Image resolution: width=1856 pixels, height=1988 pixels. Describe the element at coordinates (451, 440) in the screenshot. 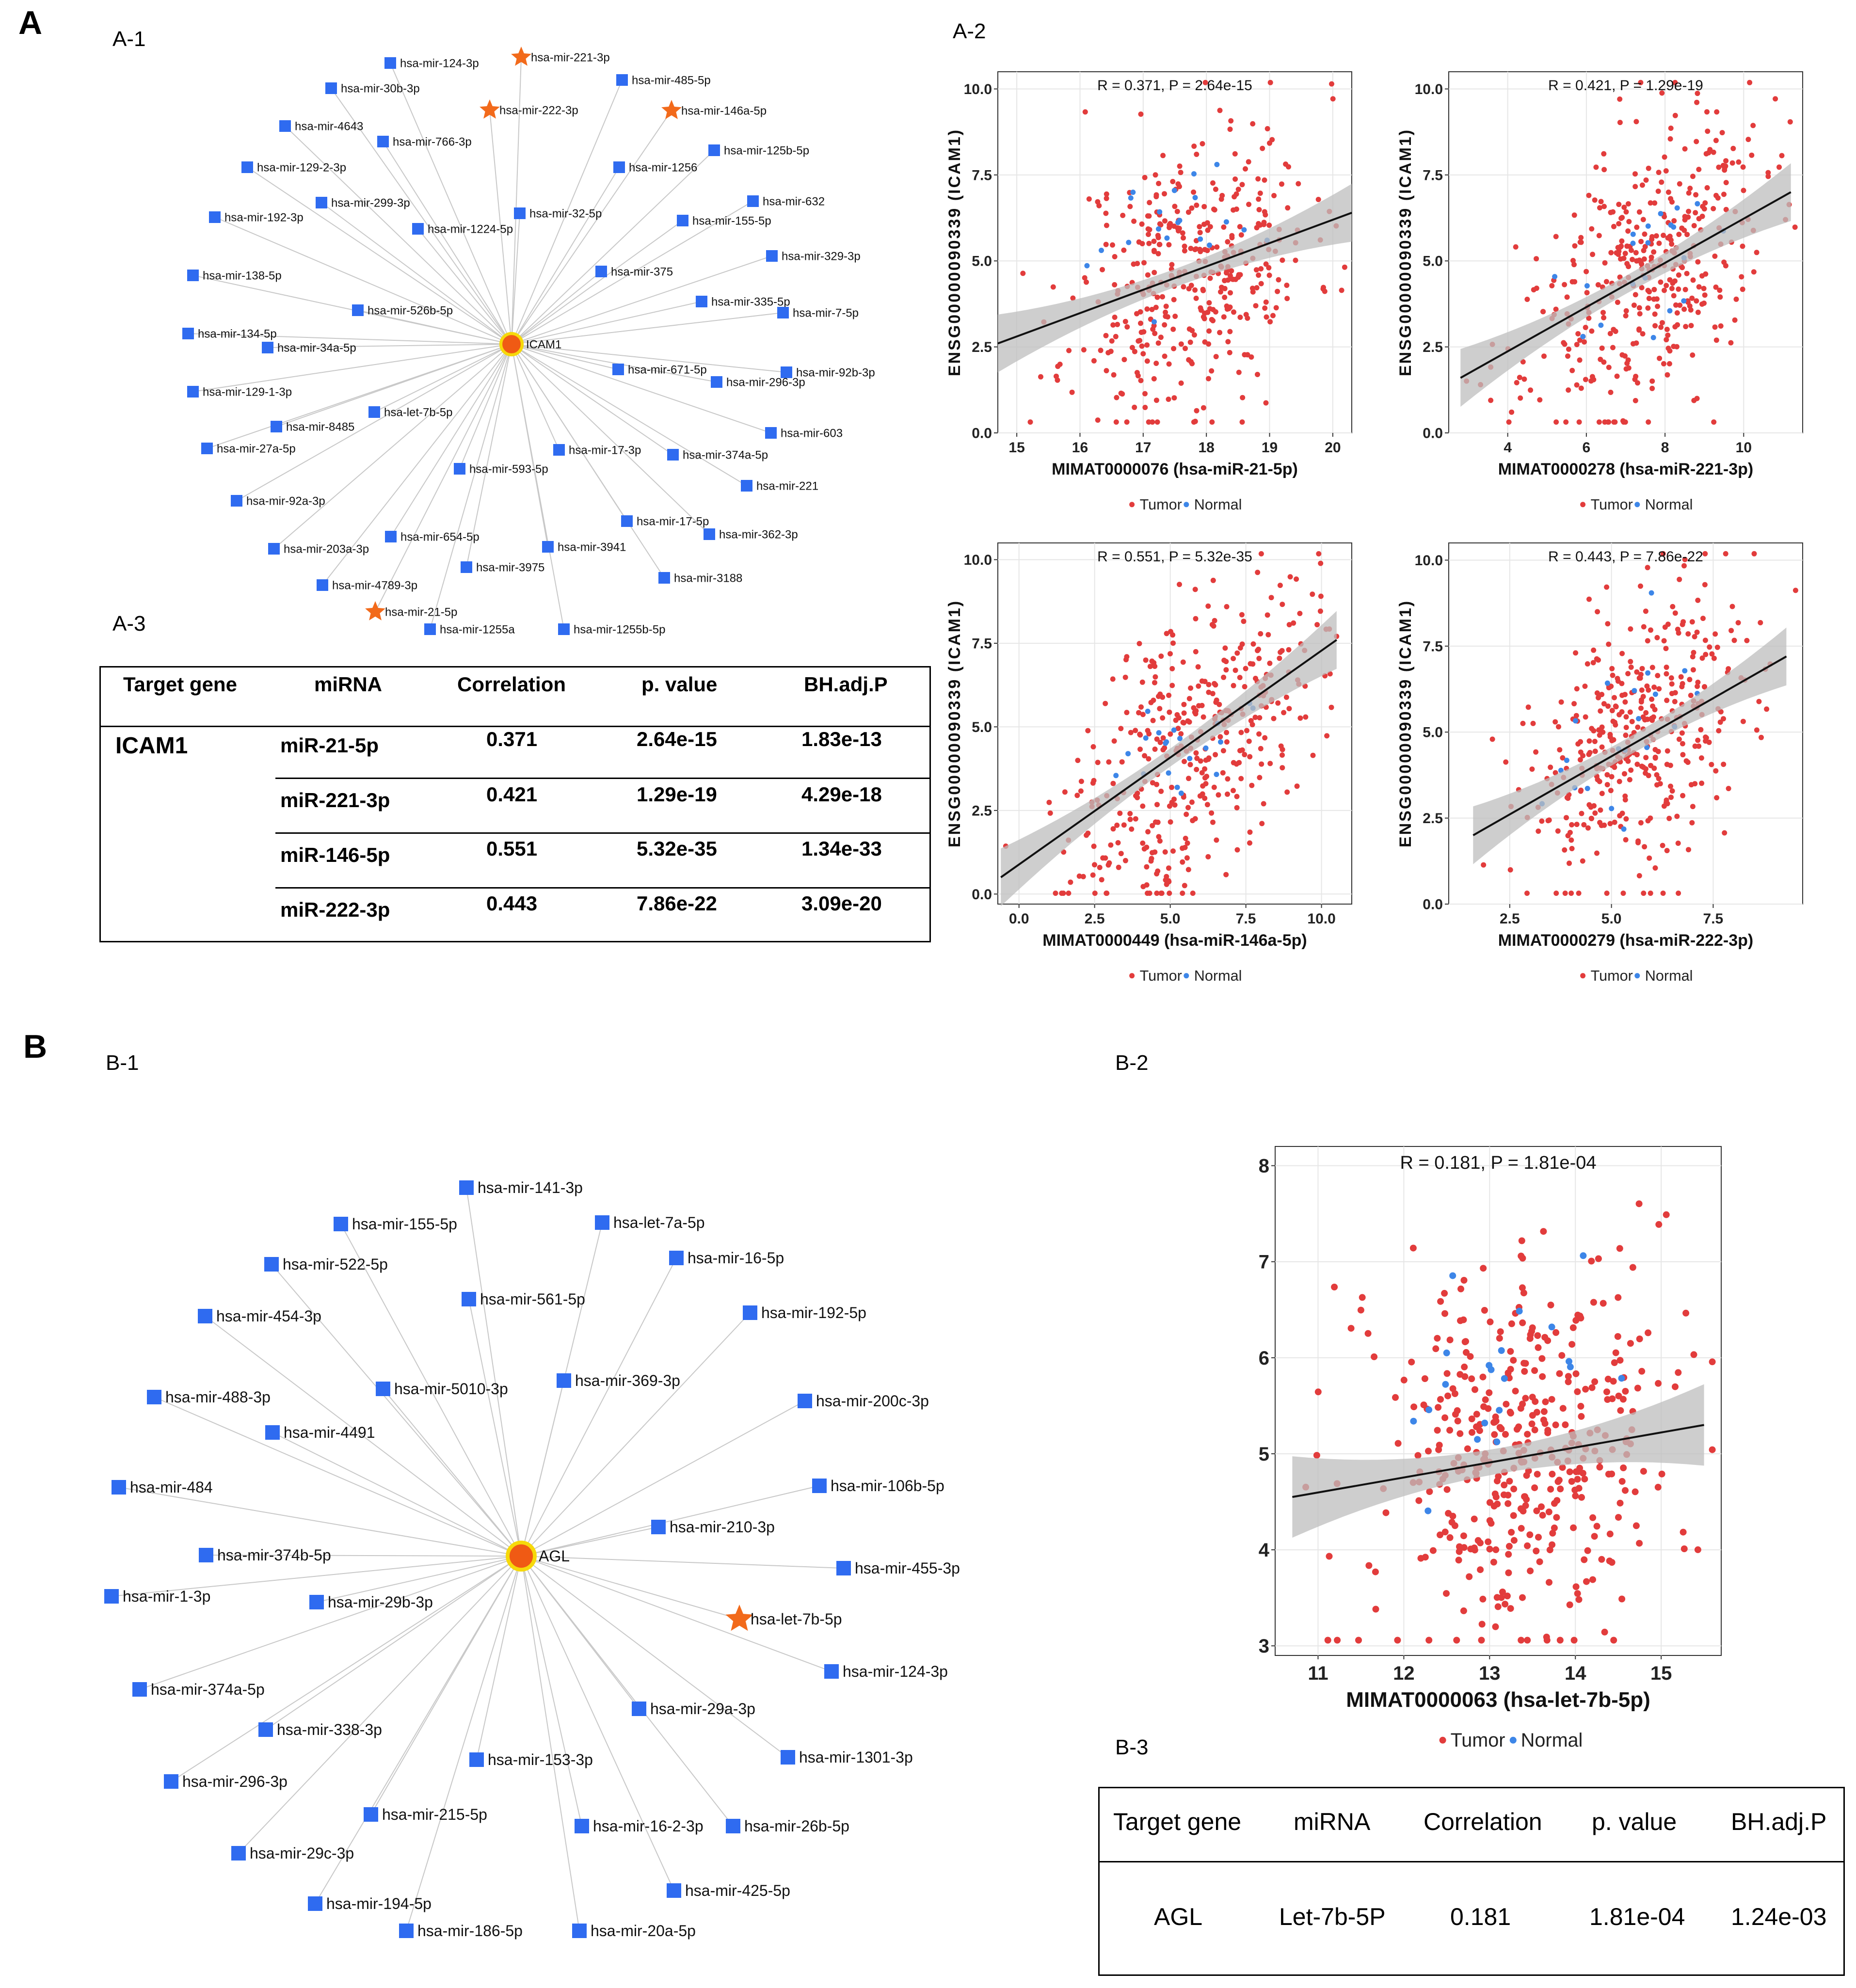

I see `edge-hsa-mir-654-5p` at that location.